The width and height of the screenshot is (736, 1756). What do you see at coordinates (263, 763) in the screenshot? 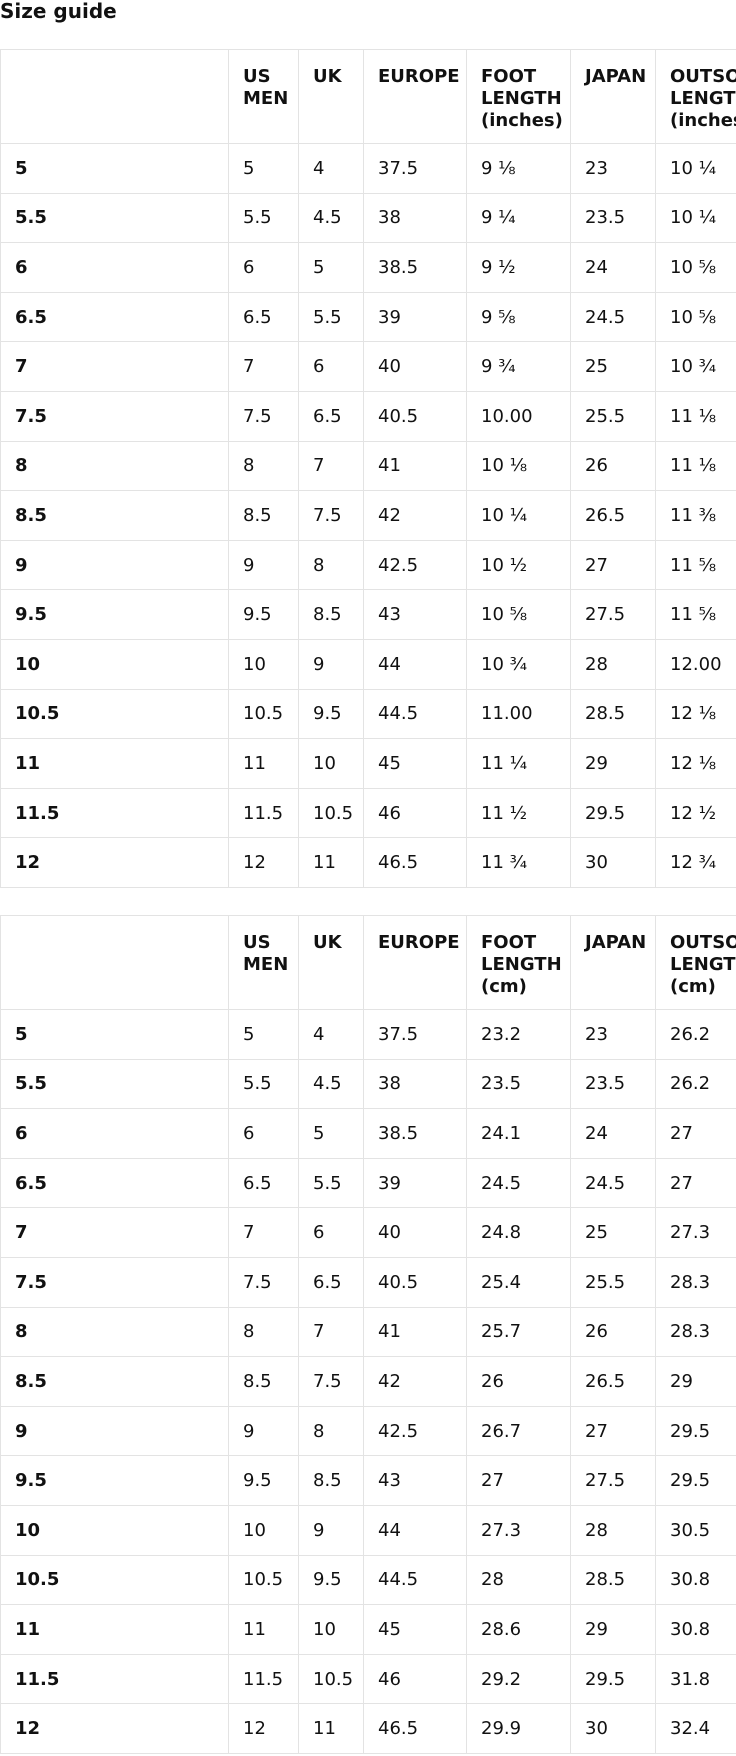
I see `cell: 11` at bounding box center [263, 763].